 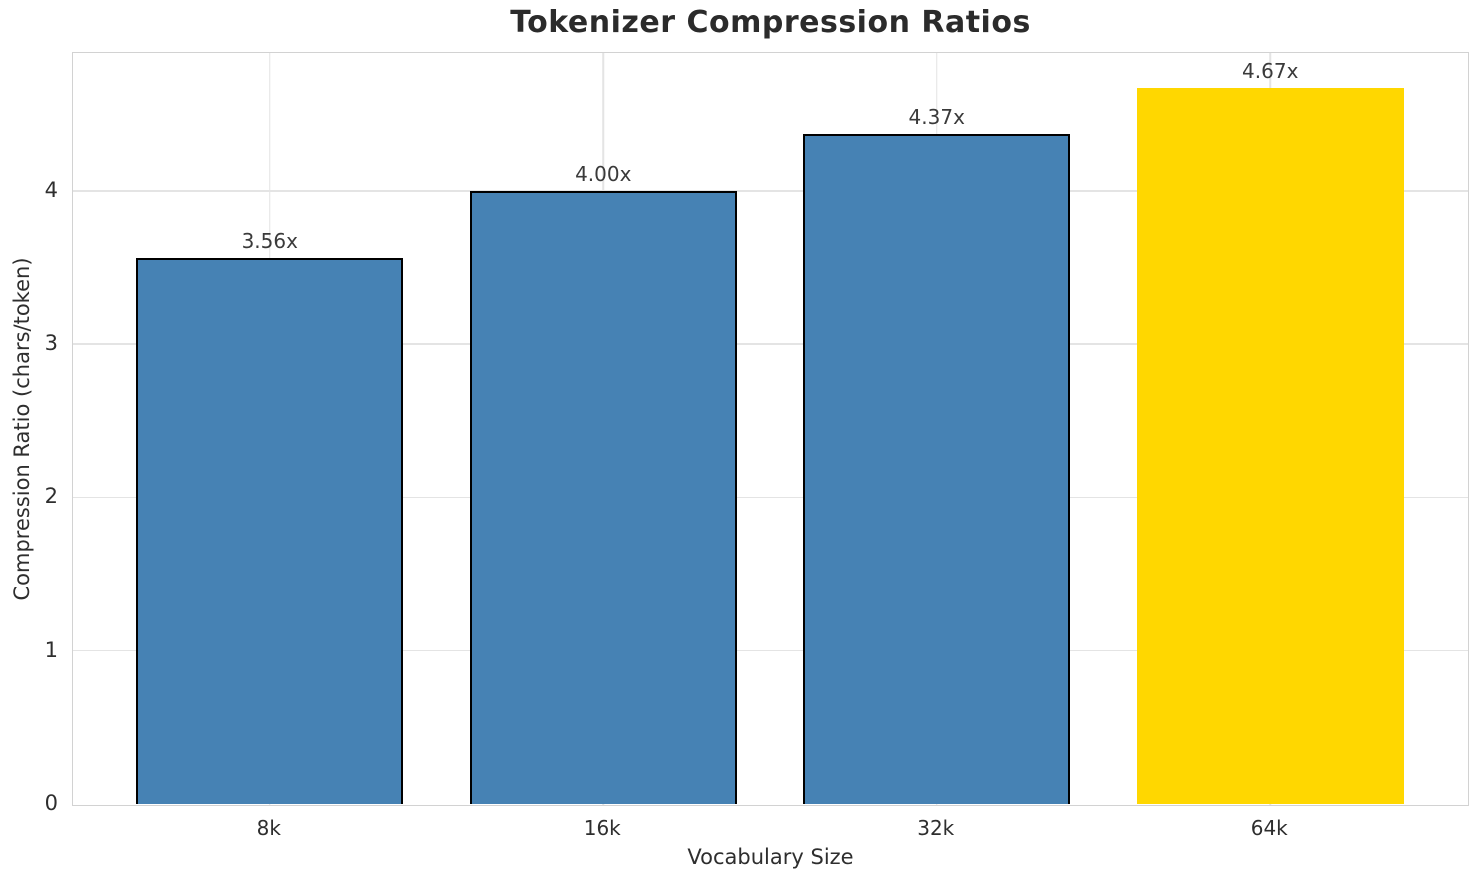 I want to click on bar-value-label: 4.00x, so click(x=603, y=173).